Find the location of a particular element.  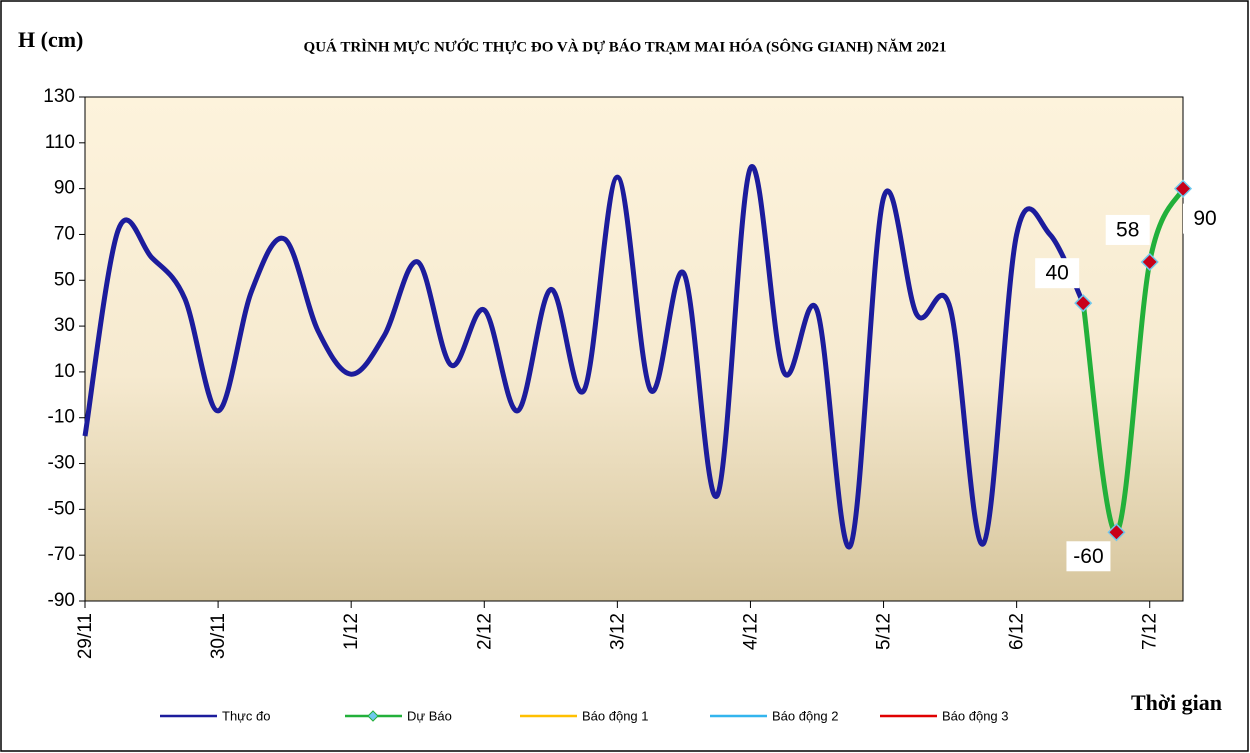

data-label: 40 is located at coordinates (1057, 273).